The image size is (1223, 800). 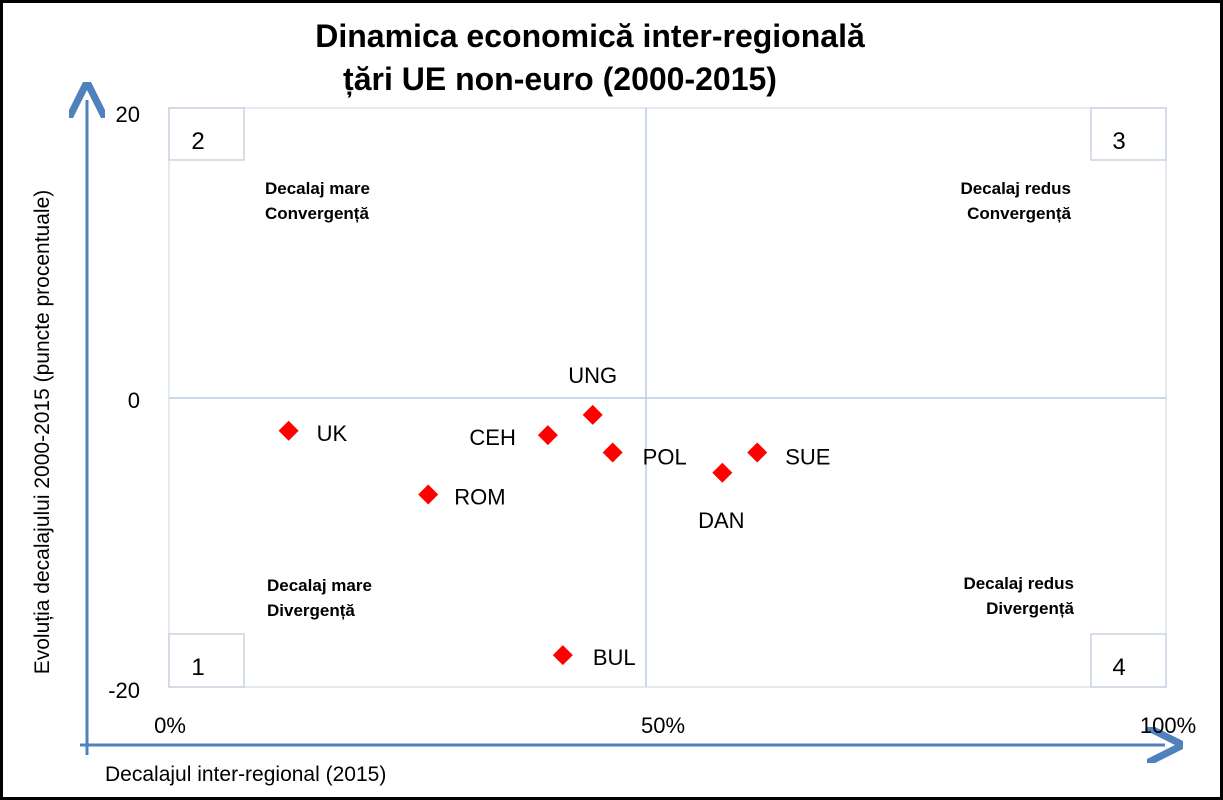 What do you see at coordinates (197, 141) in the screenshot?
I see `quadrant-2-number: 2` at bounding box center [197, 141].